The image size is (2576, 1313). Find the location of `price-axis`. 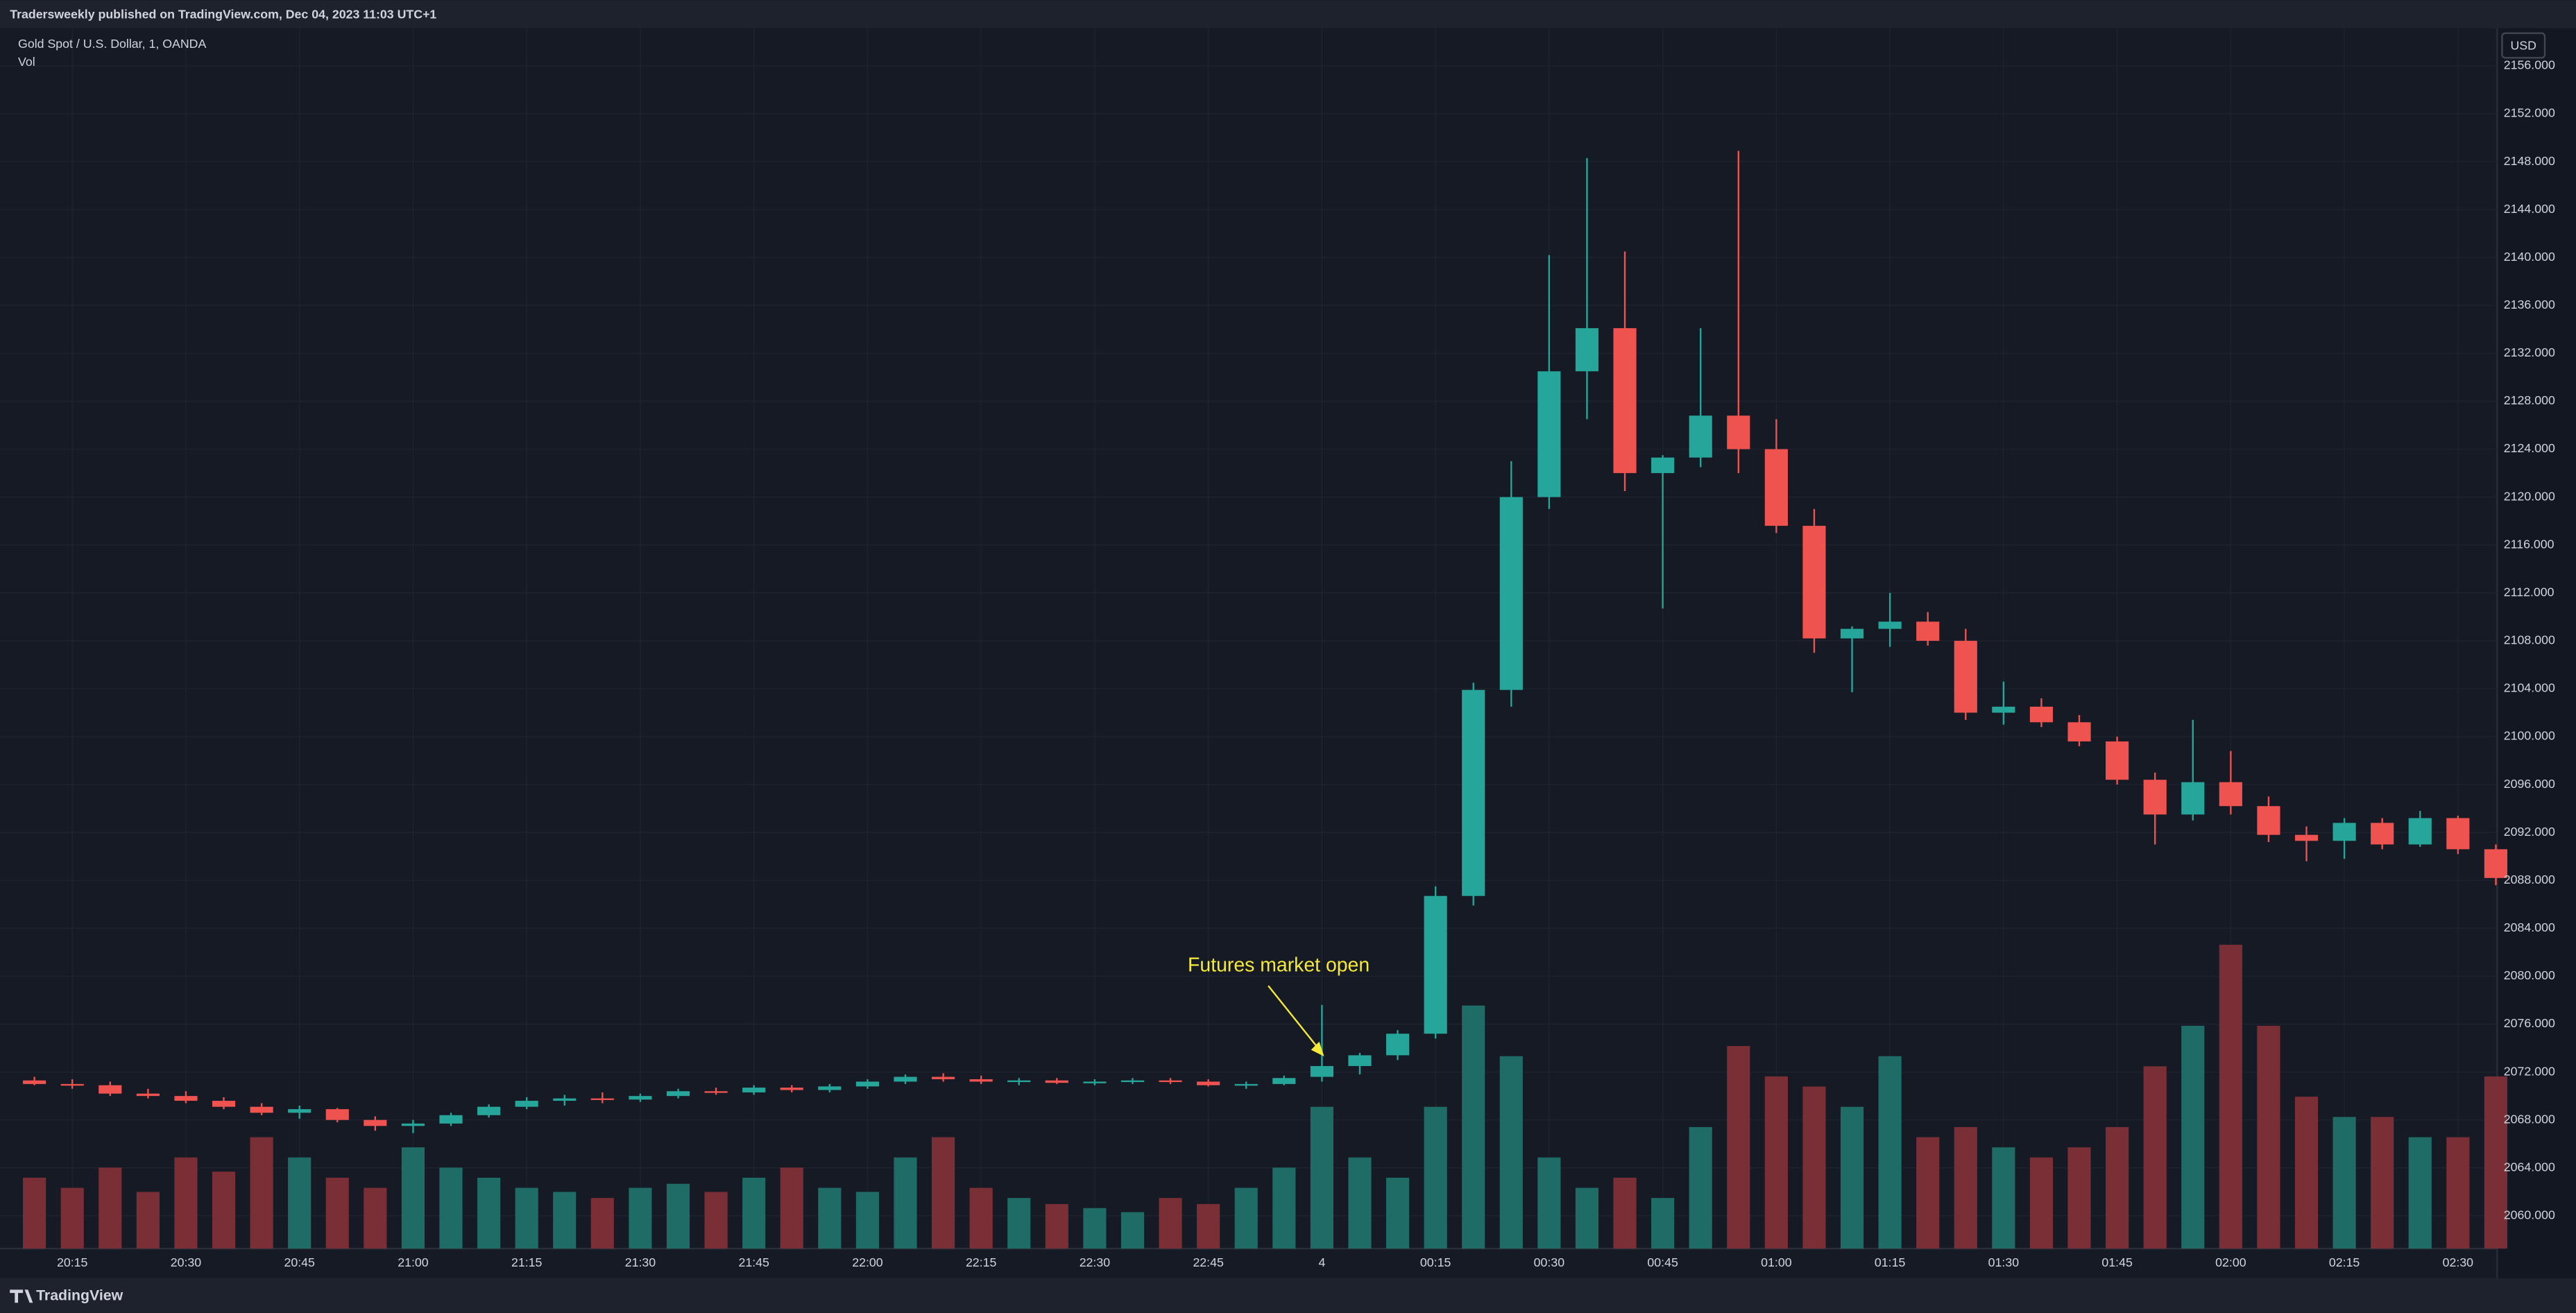

price-axis is located at coordinates (2536, 653).